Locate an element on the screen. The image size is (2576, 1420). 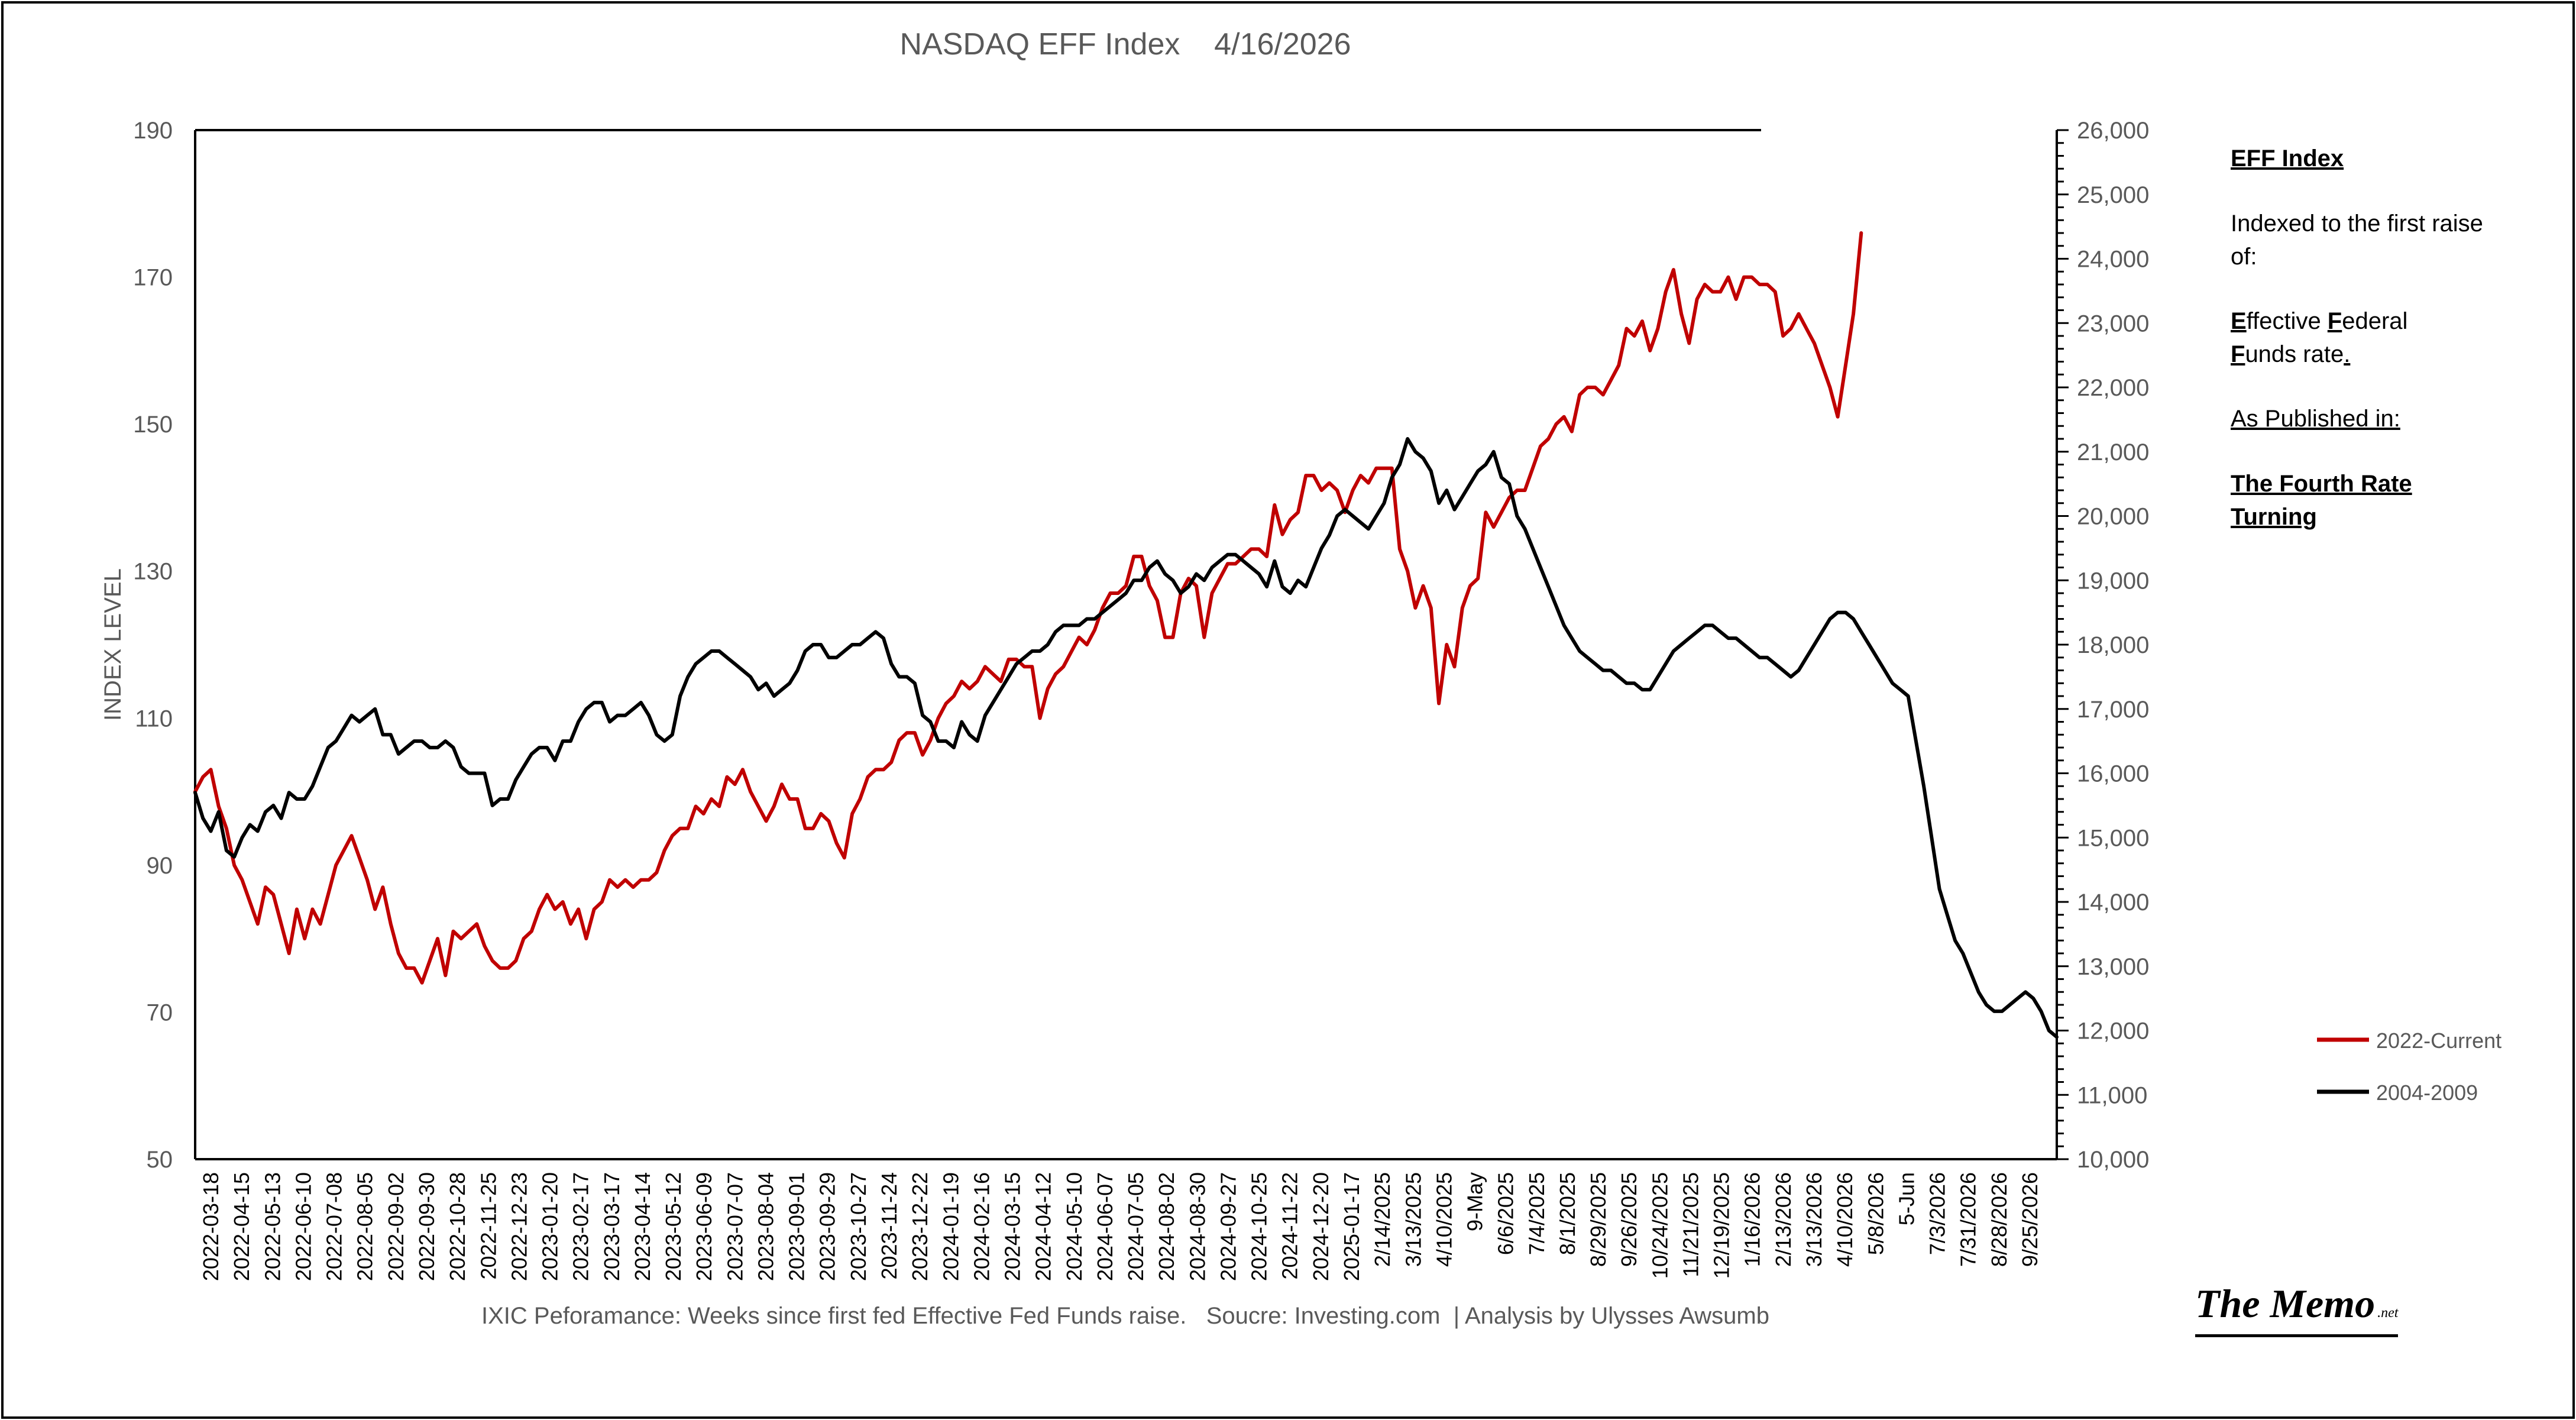
x-axis-tick-label: 8/29/2025 is located at coordinates (1598, 1219).